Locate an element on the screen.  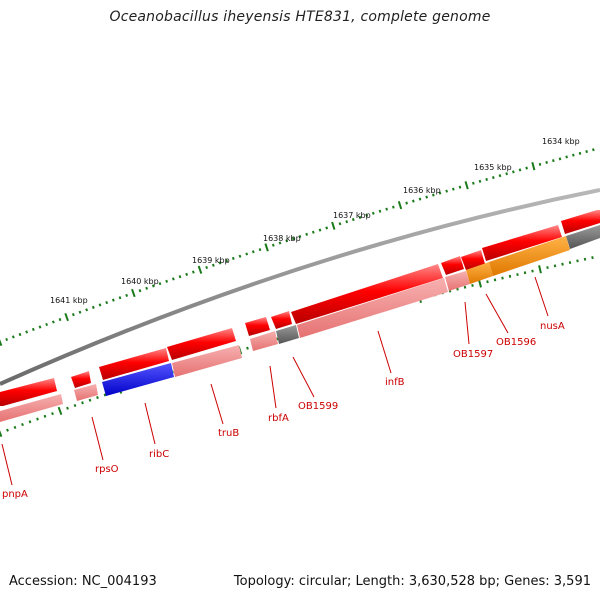
gene-arrow-infB is located at coordinates (367, 294).